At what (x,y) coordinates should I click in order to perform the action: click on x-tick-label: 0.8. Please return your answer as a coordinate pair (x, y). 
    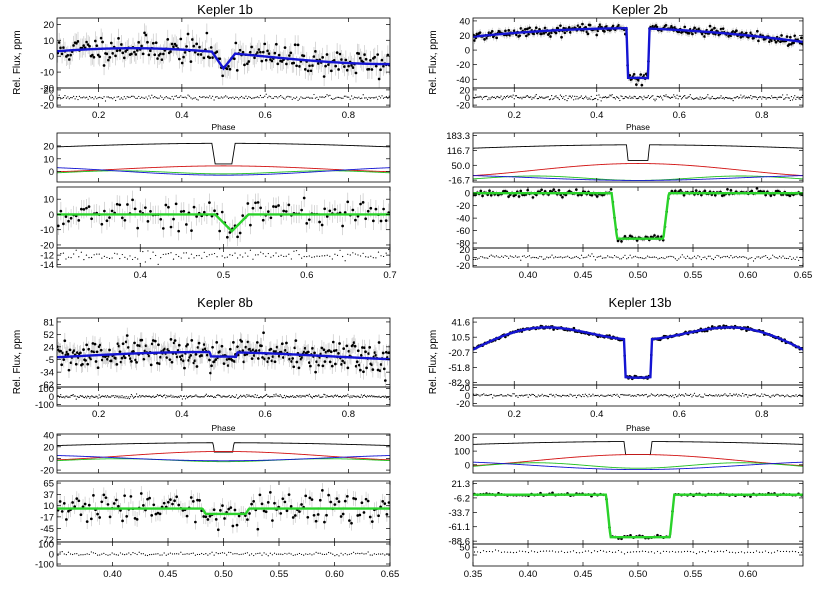
    Looking at the image, I should click on (348, 115).